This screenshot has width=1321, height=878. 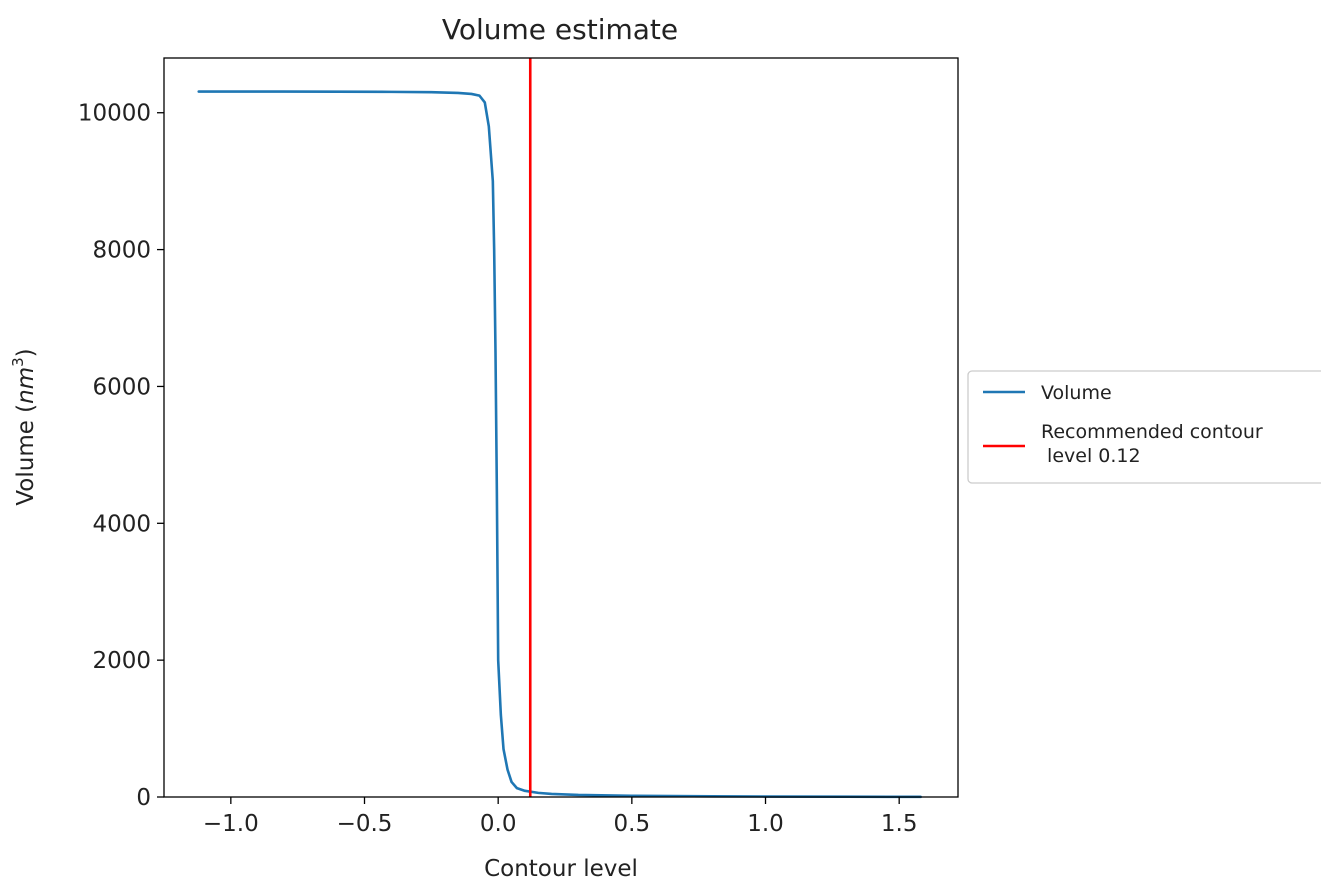 I want to click on y-tick-label: 6000, so click(x=121, y=387).